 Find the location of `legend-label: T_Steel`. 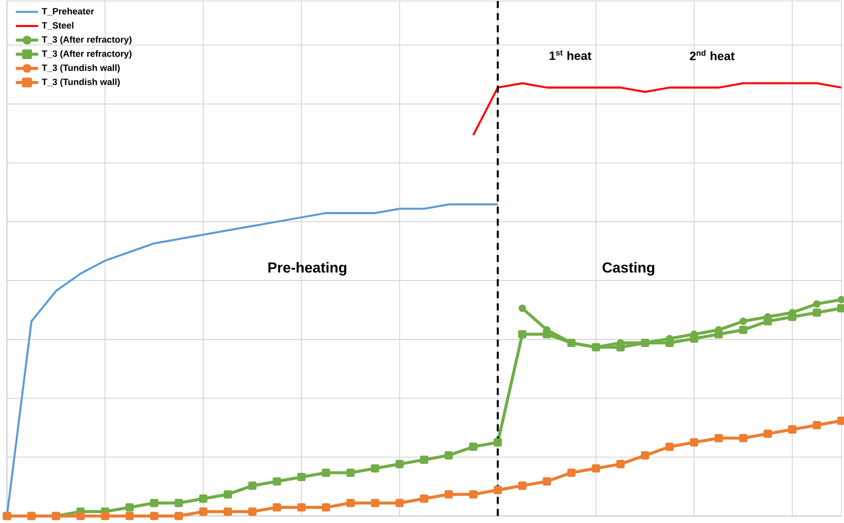

legend-label: T_Steel is located at coordinates (58, 26).